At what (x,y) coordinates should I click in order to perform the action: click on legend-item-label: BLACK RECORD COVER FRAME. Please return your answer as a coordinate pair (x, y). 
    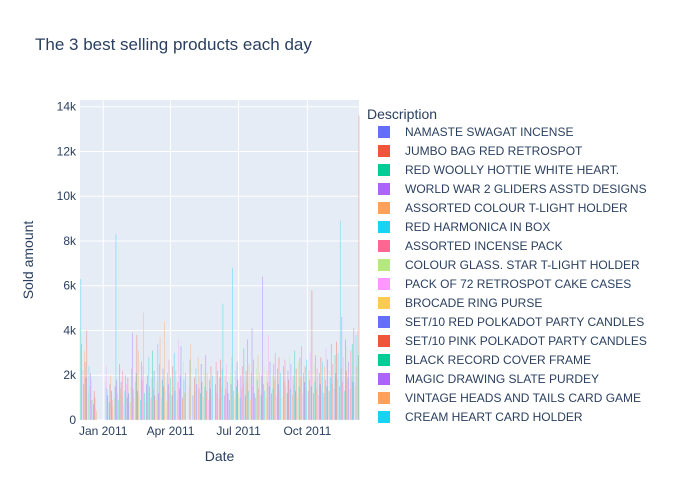
    Looking at the image, I should click on (498, 360).